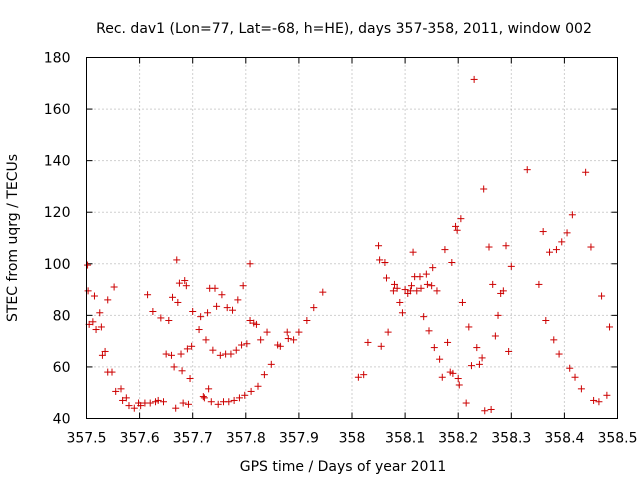  Describe the element at coordinates (13, 238) in the screenshot. I see `y-axis-label: STEC from uqrg / TECUs` at that location.